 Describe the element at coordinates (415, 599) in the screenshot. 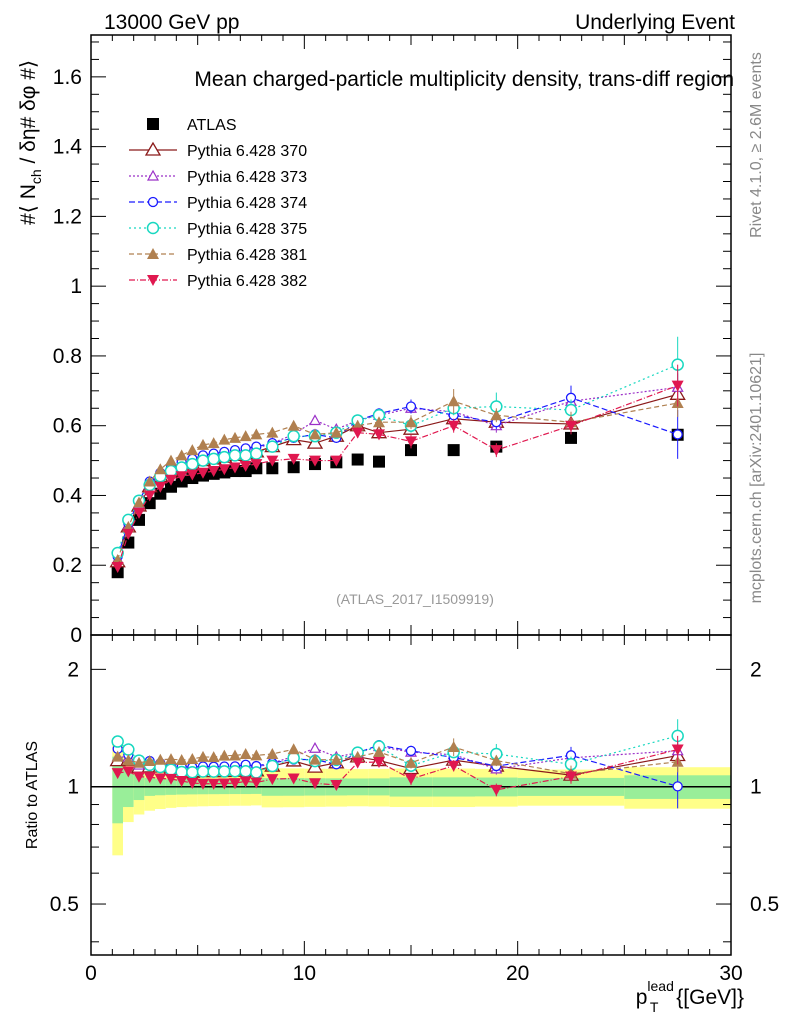

I see `analysis-label: (ATLAS_2017_I1509919)` at that location.